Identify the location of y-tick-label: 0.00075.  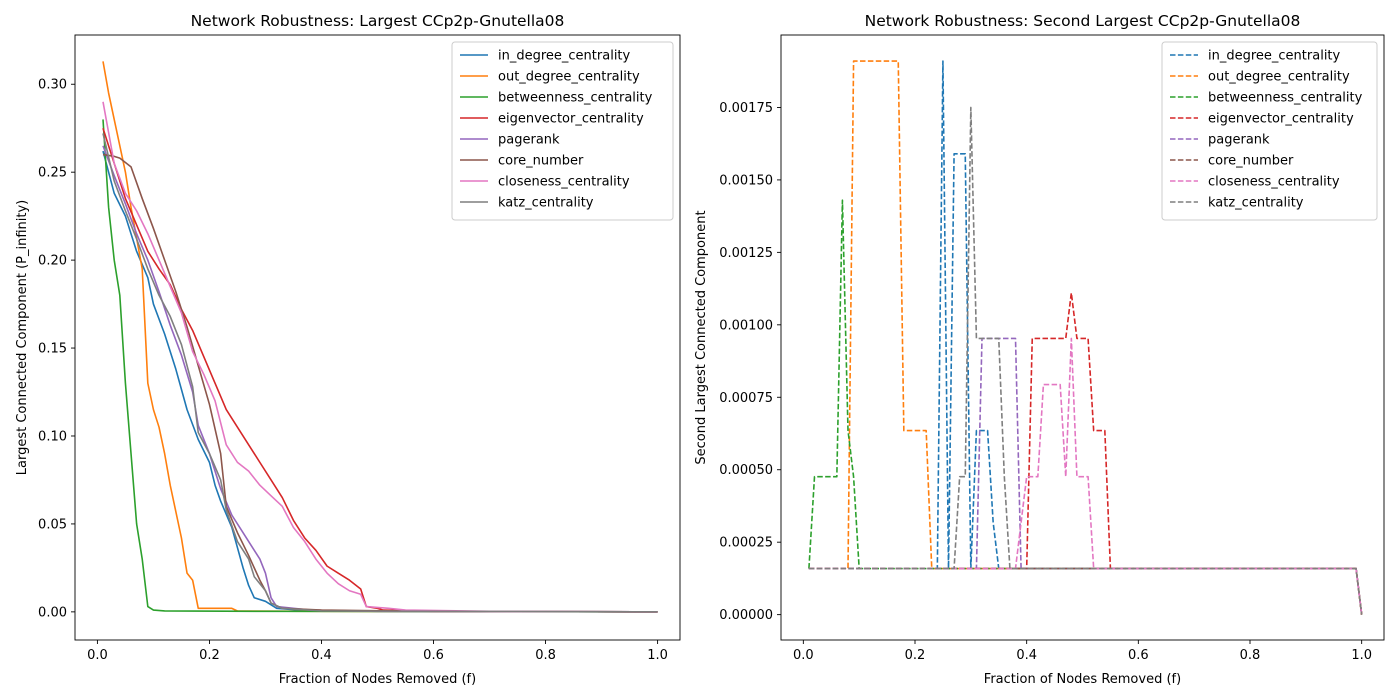
(746, 398).